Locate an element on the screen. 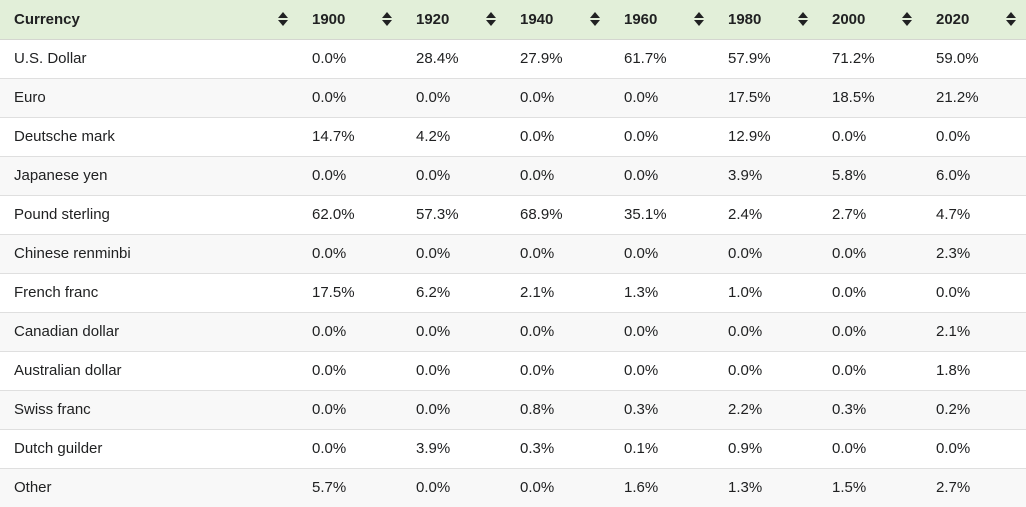 This screenshot has width=1026, height=507. value-cell: 0.9% is located at coordinates (766, 449).